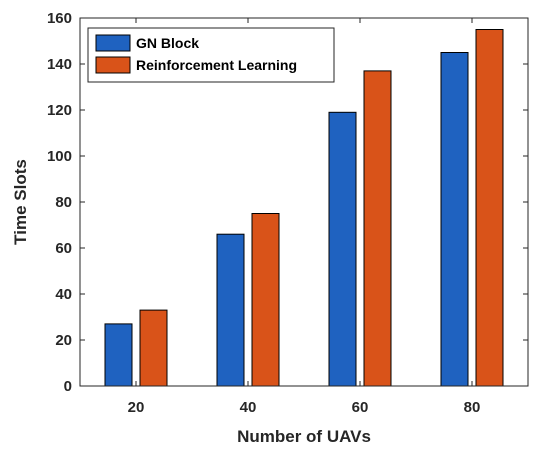  Describe the element at coordinates (167, 43) in the screenshot. I see `legend-label: GN Block` at that location.